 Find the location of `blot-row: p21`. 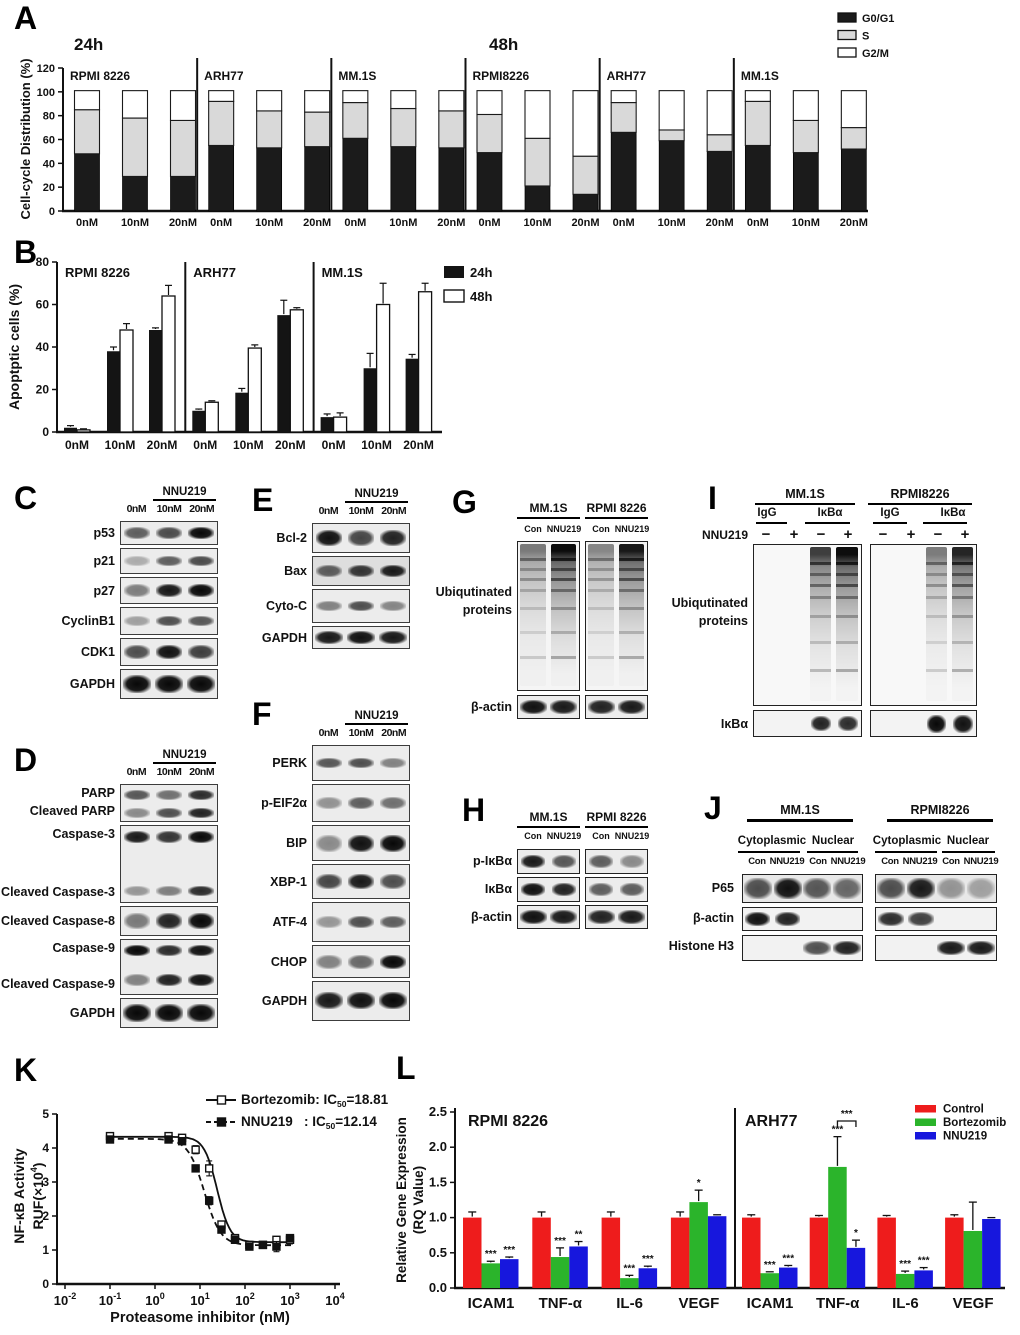

blot-row: p21 is located at coordinates (109, 561).